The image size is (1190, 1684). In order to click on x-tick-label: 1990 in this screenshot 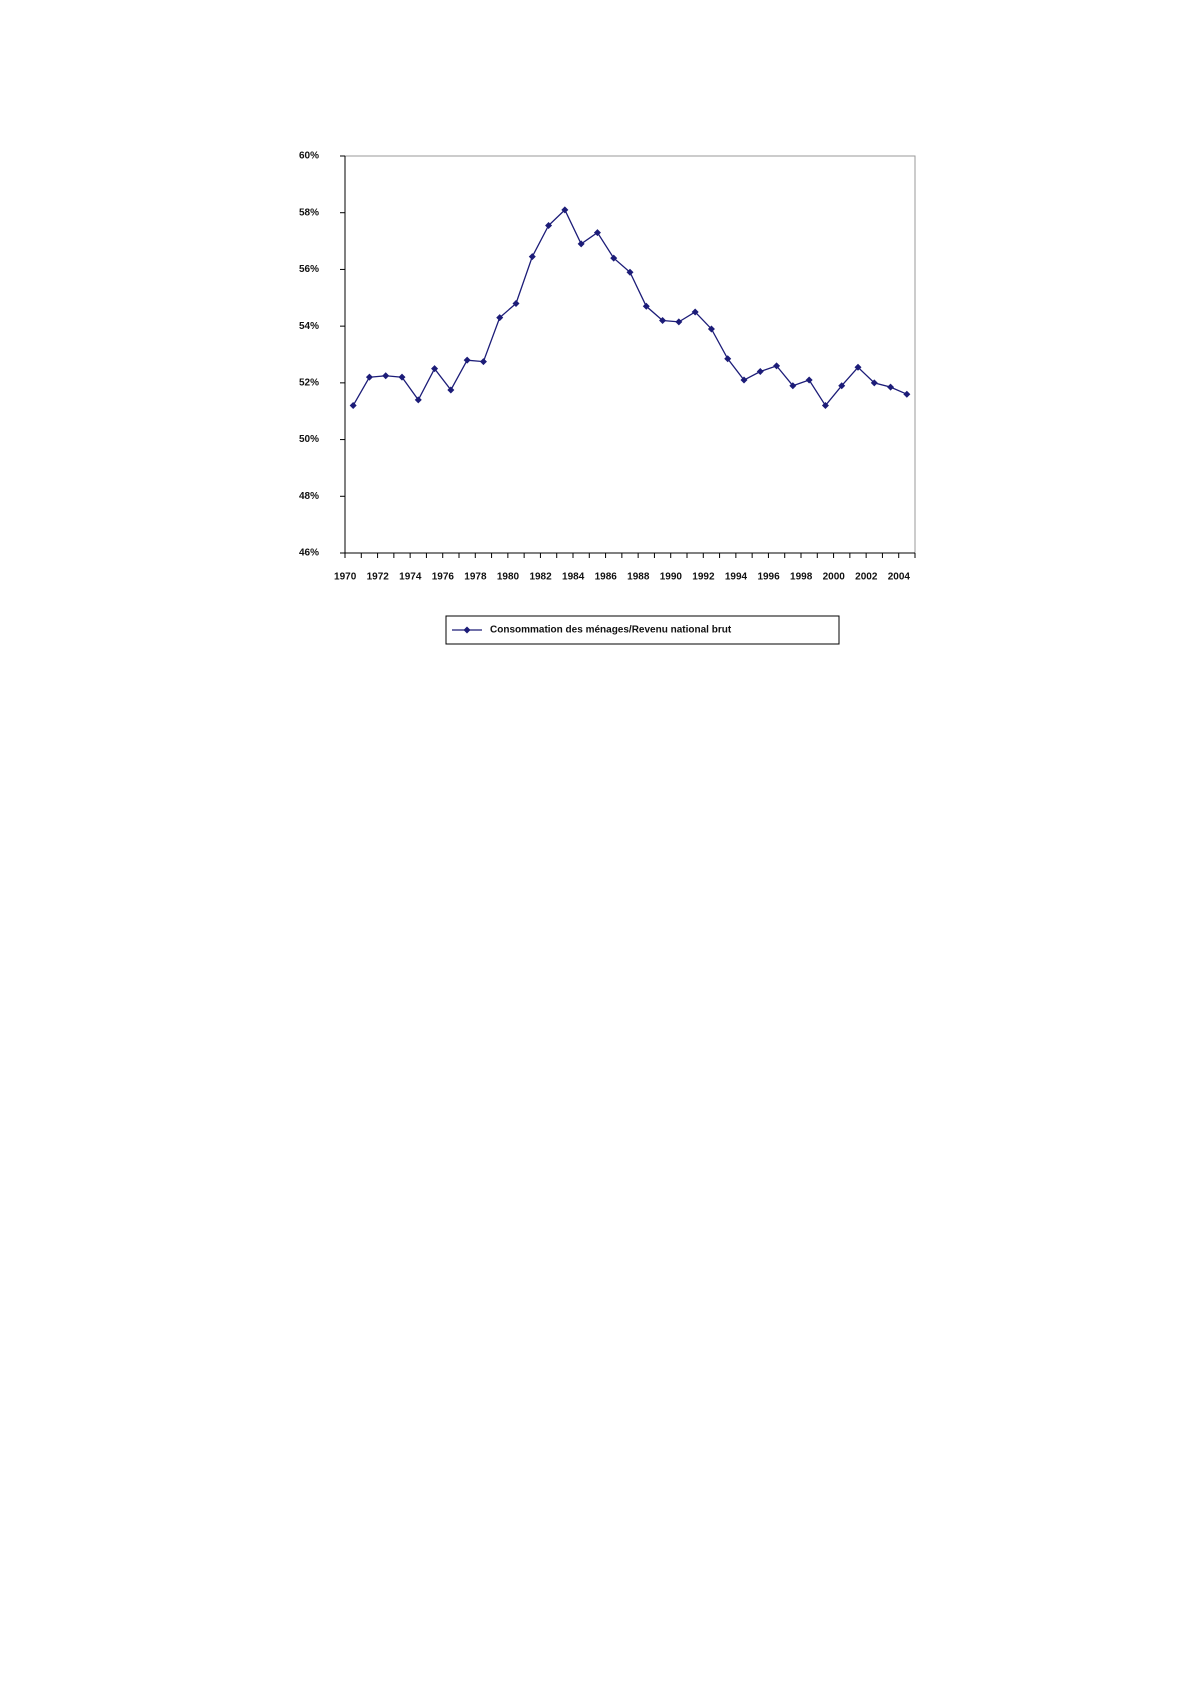, I will do `click(671, 577)`.